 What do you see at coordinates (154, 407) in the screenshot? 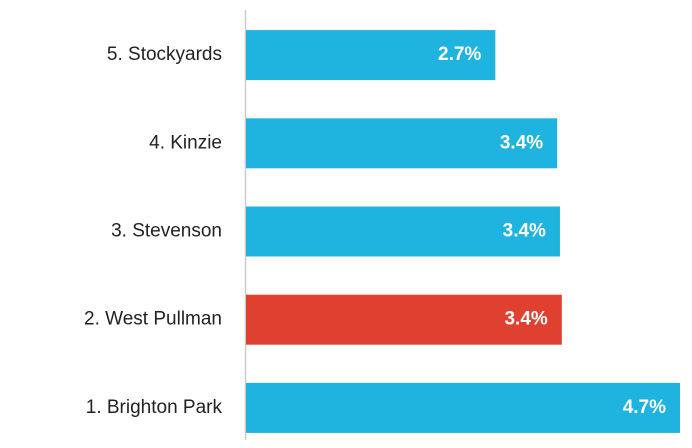
I see `category-label: 1. Brighton Park` at bounding box center [154, 407].